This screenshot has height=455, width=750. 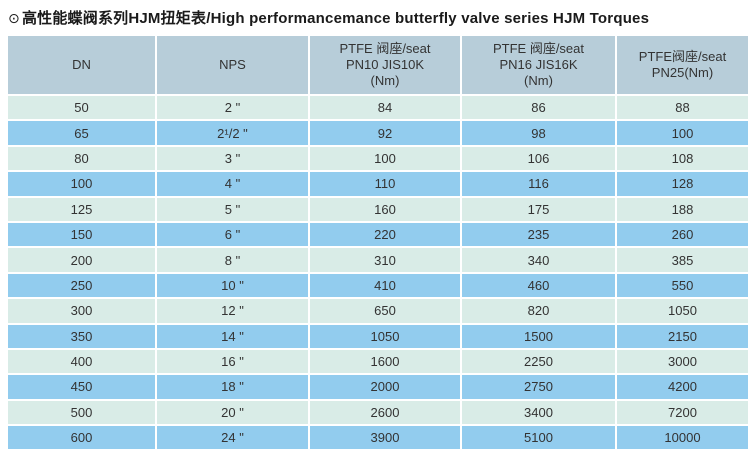 What do you see at coordinates (232, 108) in the screenshot?
I see `cell-nps: 2 "` at bounding box center [232, 108].